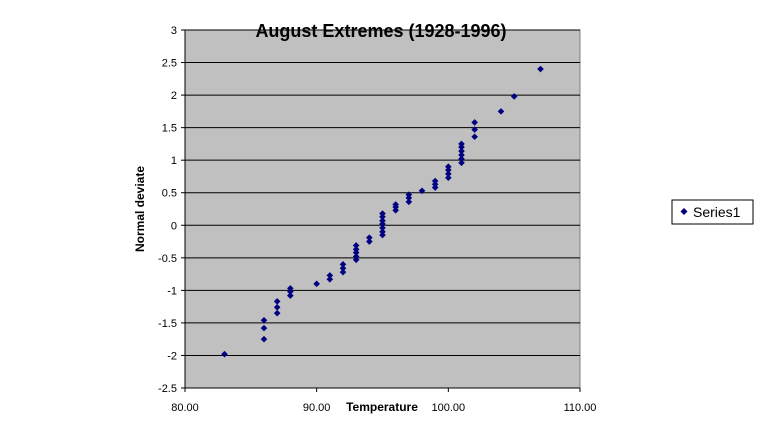 The height and width of the screenshot is (423, 763). What do you see at coordinates (169, 194) in the screenshot?
I see `y-tick-label: 0.5` at bounding box center [169, 194].